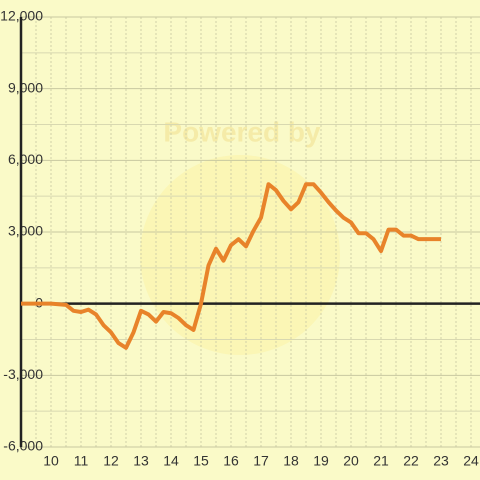  Describe the element at coordinates (51, 461) in the screenshot. I see `x-tick-label: 10` at that location.